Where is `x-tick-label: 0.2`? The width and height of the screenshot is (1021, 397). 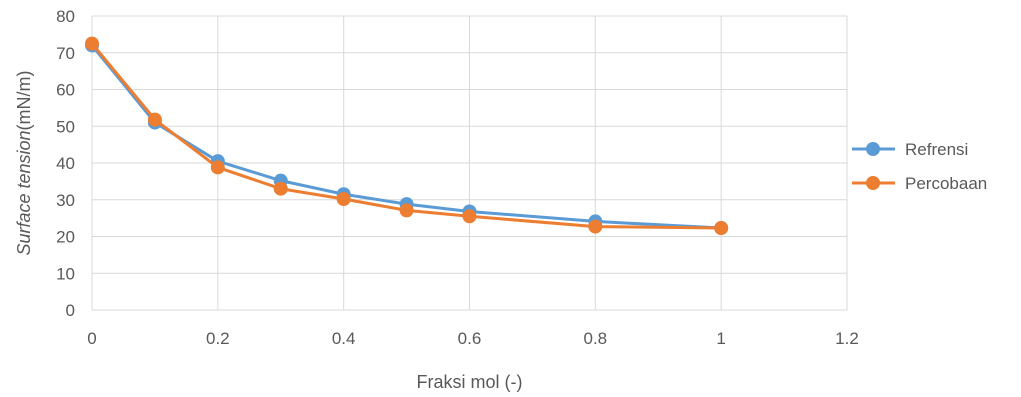 x-tick-label: 0.2 is located at coordinates (218, 338).